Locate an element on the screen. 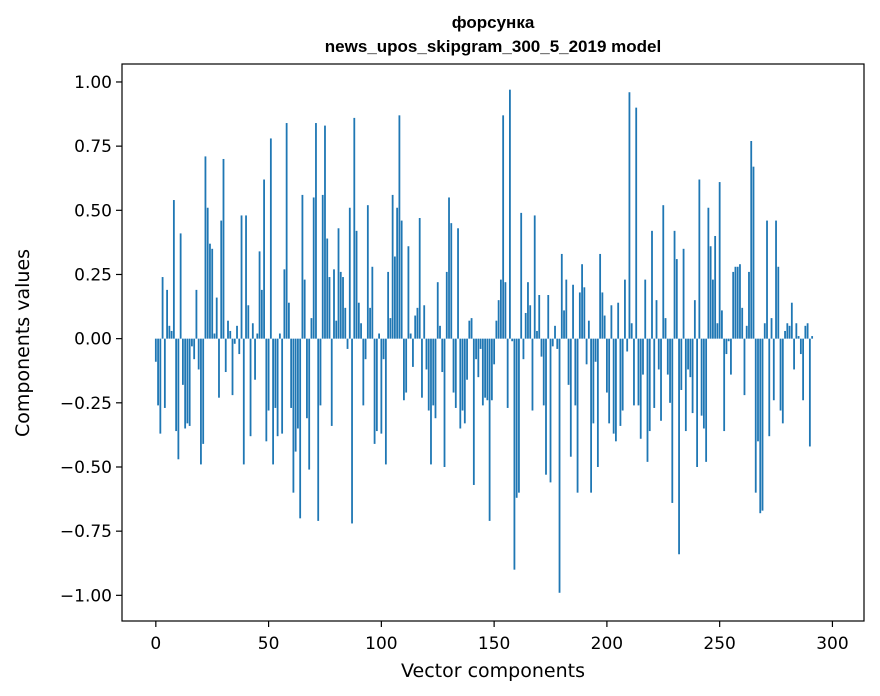 This screenshot has width=880, height=696. x-tick-label: 50 is located at coordinates (269, 644).